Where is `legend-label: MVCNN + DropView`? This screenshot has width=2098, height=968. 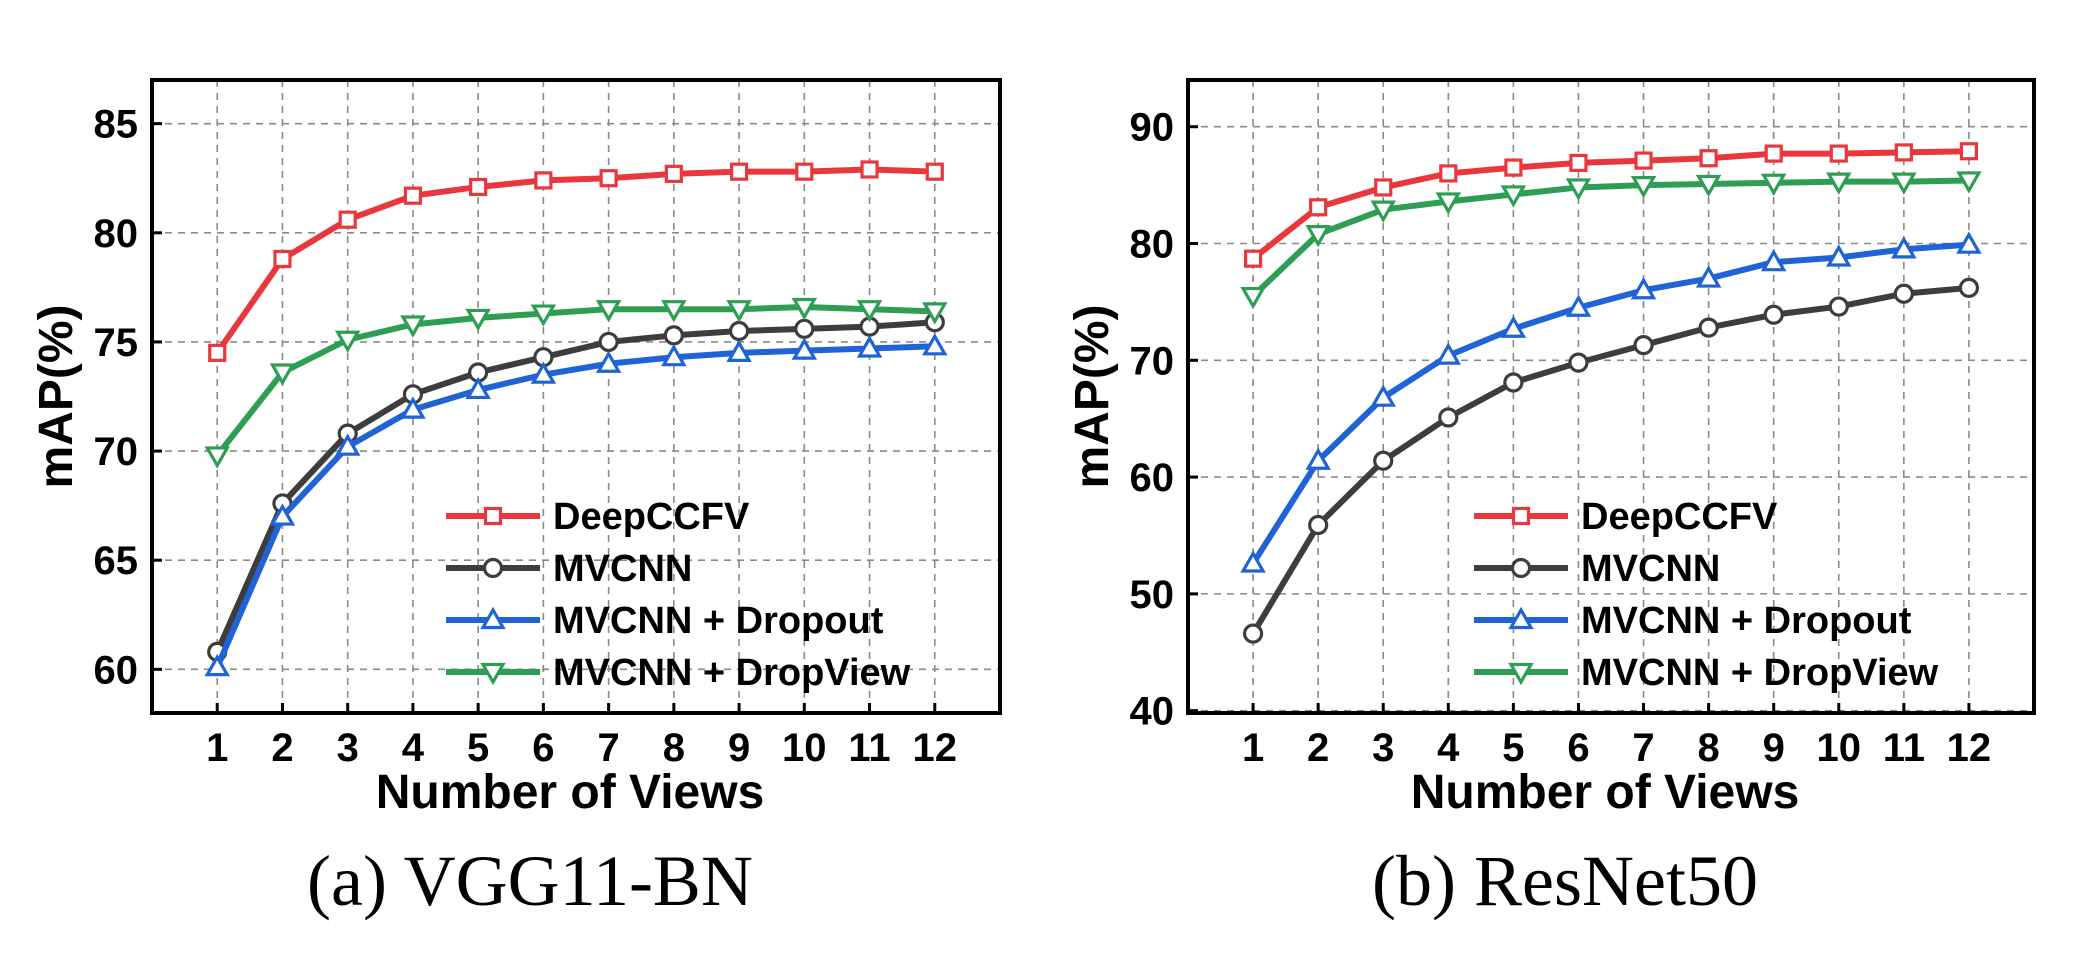 legend-label: MVCNN + DropView is located at coordinates (1760, 673).